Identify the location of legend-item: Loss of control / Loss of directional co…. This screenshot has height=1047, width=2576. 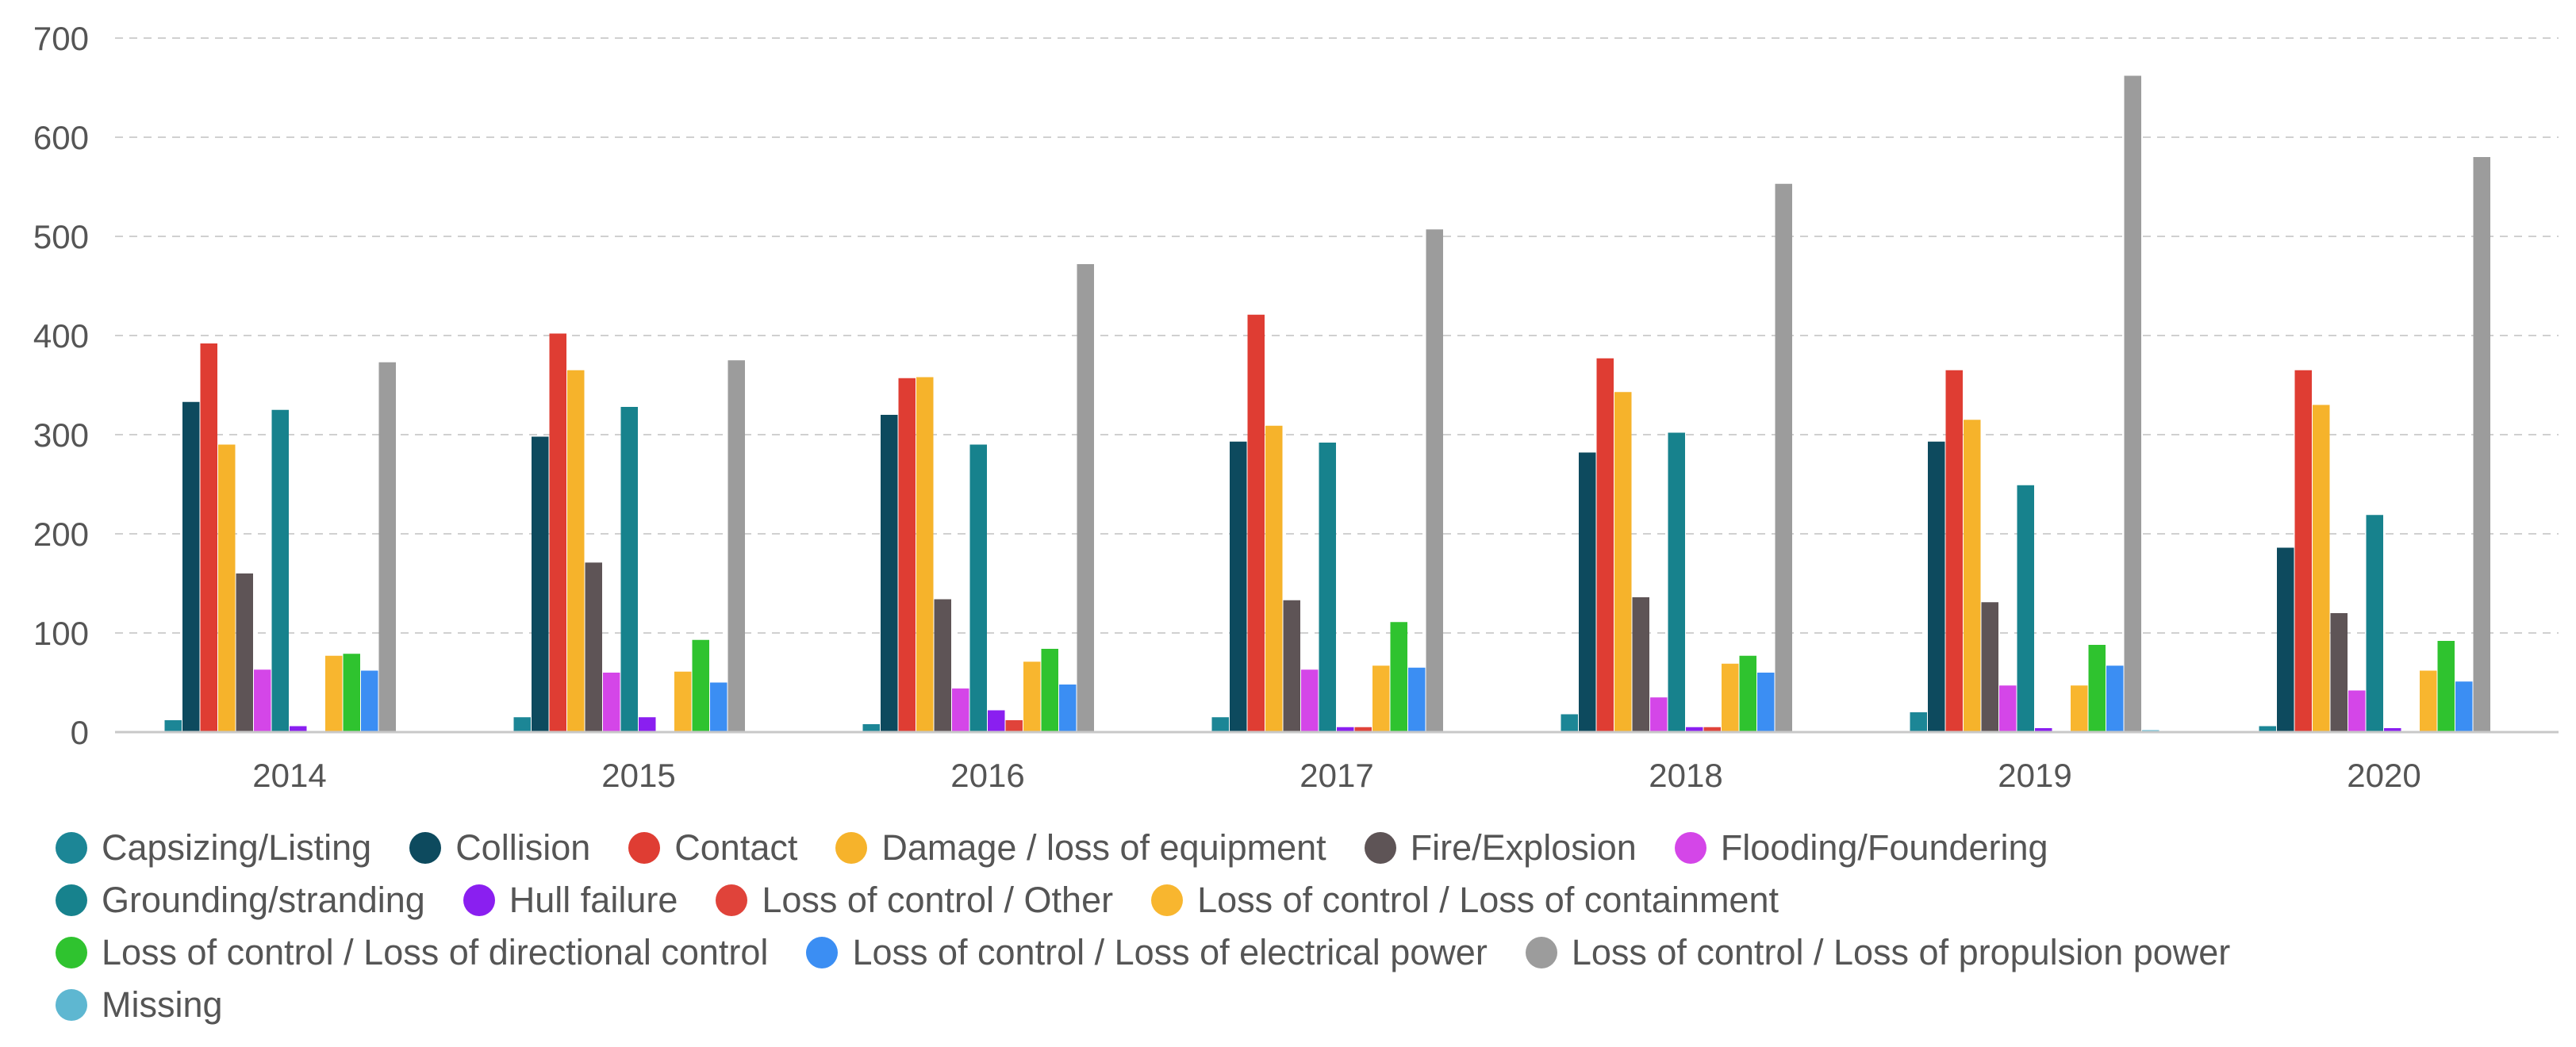
(412, 952).